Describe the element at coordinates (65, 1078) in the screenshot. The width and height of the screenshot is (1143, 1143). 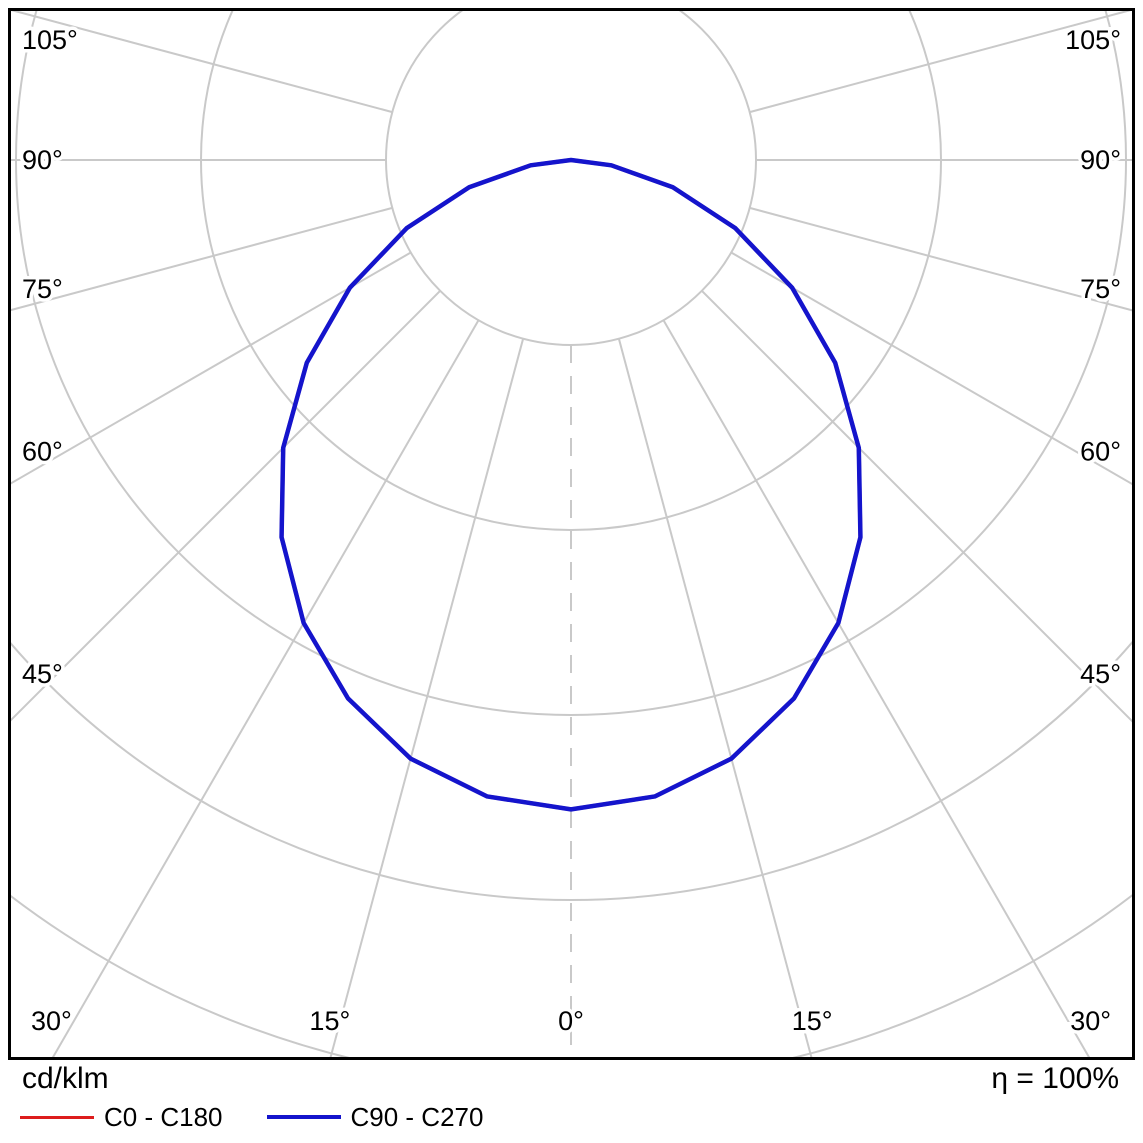
I see `unit-label: cd/klm` at that location.